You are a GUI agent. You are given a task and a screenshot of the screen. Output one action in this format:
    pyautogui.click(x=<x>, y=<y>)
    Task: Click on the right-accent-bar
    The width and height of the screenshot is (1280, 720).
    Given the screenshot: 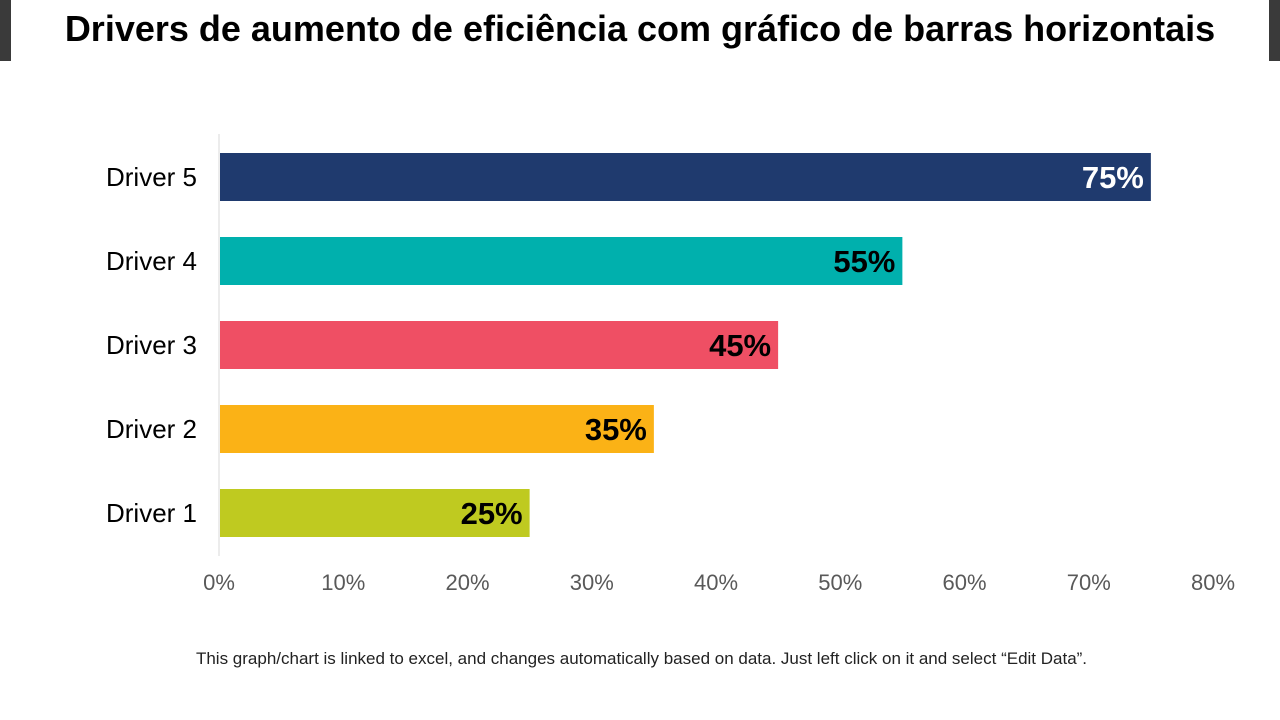 What is the action you would take?
    pyautogui.click(x=1274, y=30)
    